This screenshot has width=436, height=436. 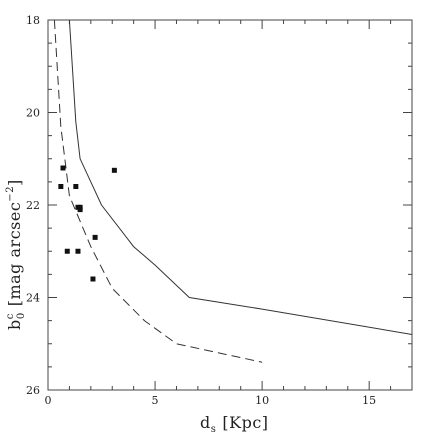 What do you see at coordinates (369, 400) in the screenshot?
I see `x-tick-label: 15` at bounding box center [369, 400].